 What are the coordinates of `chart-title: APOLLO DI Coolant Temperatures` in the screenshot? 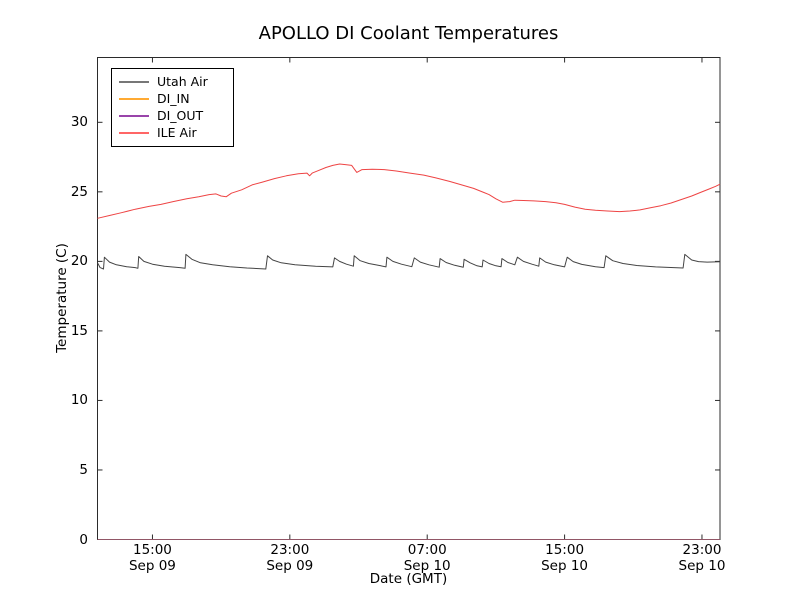 It's located at (408, 33).